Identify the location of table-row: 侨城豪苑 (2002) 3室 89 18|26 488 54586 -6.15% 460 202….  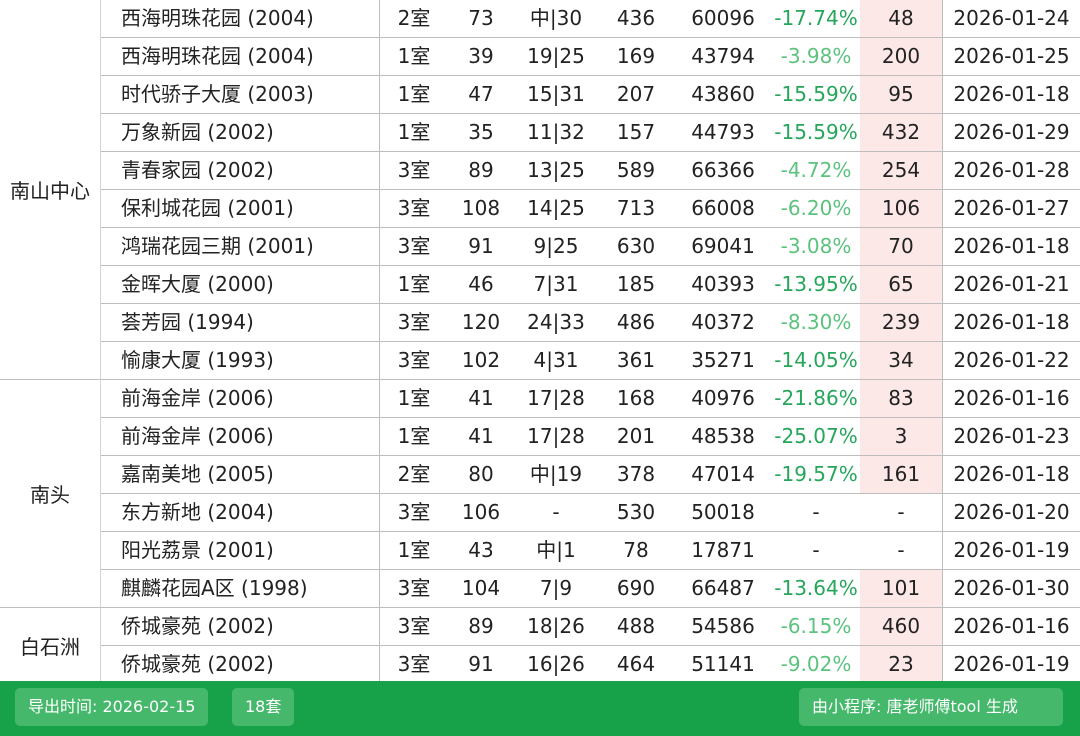
(590, 627).